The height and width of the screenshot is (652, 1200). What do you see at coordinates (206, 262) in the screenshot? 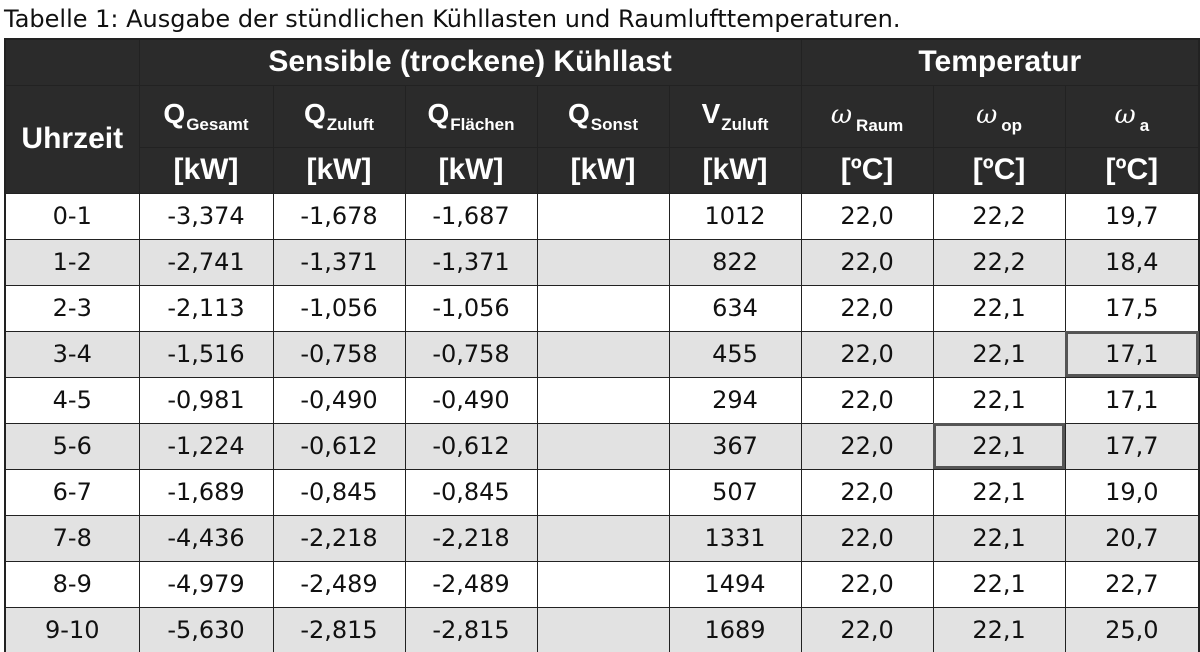
I see `cell-q-gesamt: -2,741` at bounding box center [206, 262].